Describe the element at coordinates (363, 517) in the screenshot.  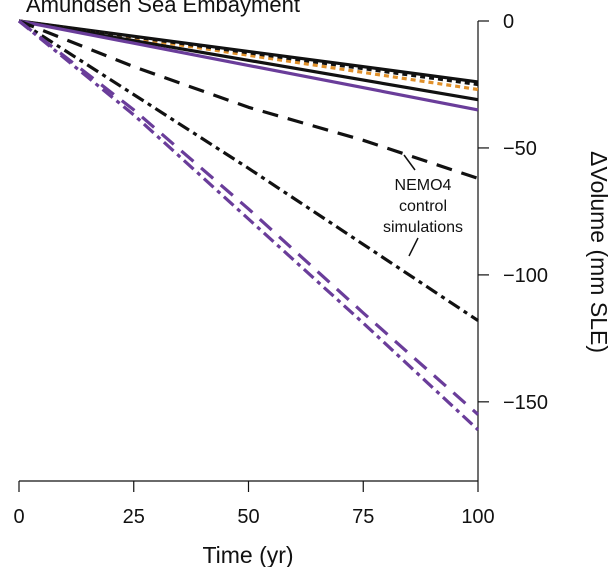
I see `x-tick-label: 75` at that location.